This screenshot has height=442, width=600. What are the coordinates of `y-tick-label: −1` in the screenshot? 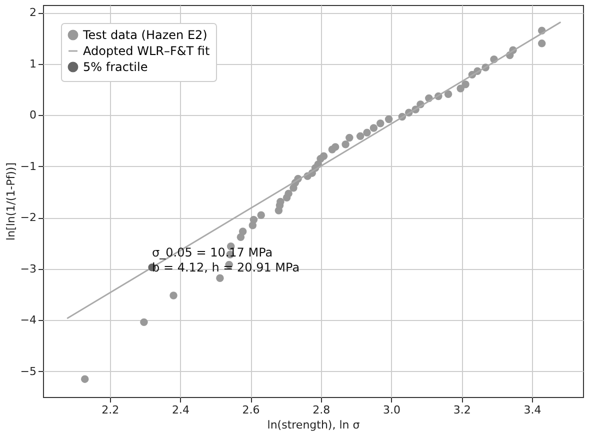 It's located at (28, 166).